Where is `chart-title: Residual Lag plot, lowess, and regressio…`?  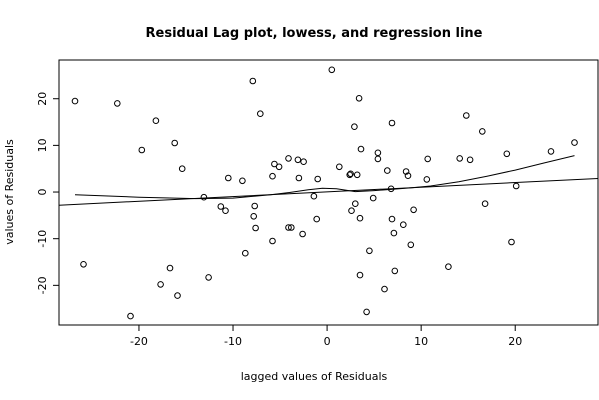
chart-title: Residual Lag plot, lowess, and regressio… is located at coordinates (314, 33).